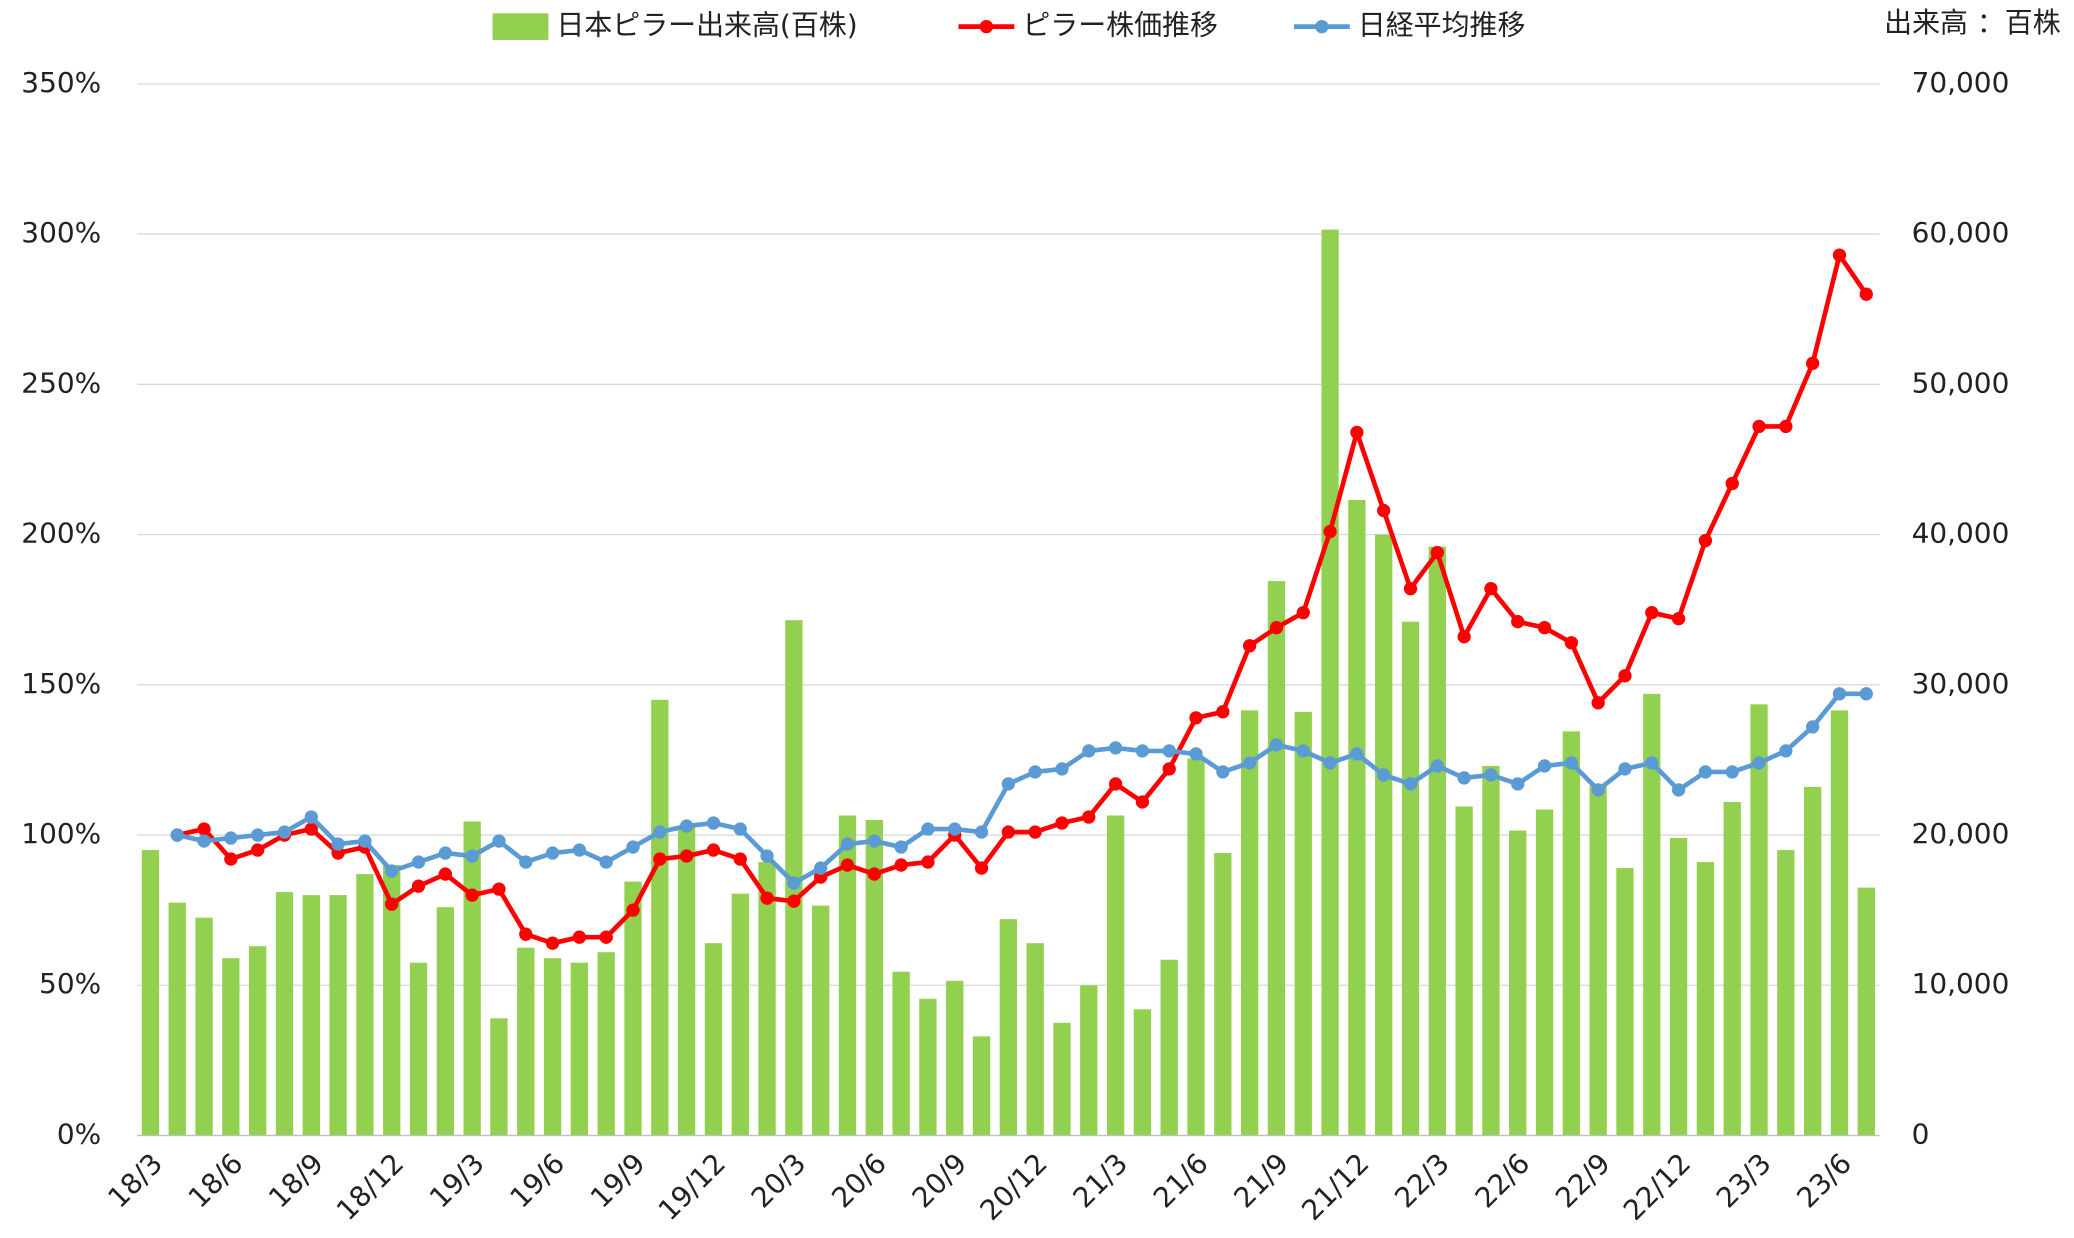 The image size is (2074, 1238). Describe the element at coordinates (1972, 22) in the screenshot. I see `annotation: 出来高 ：百株` at that location.